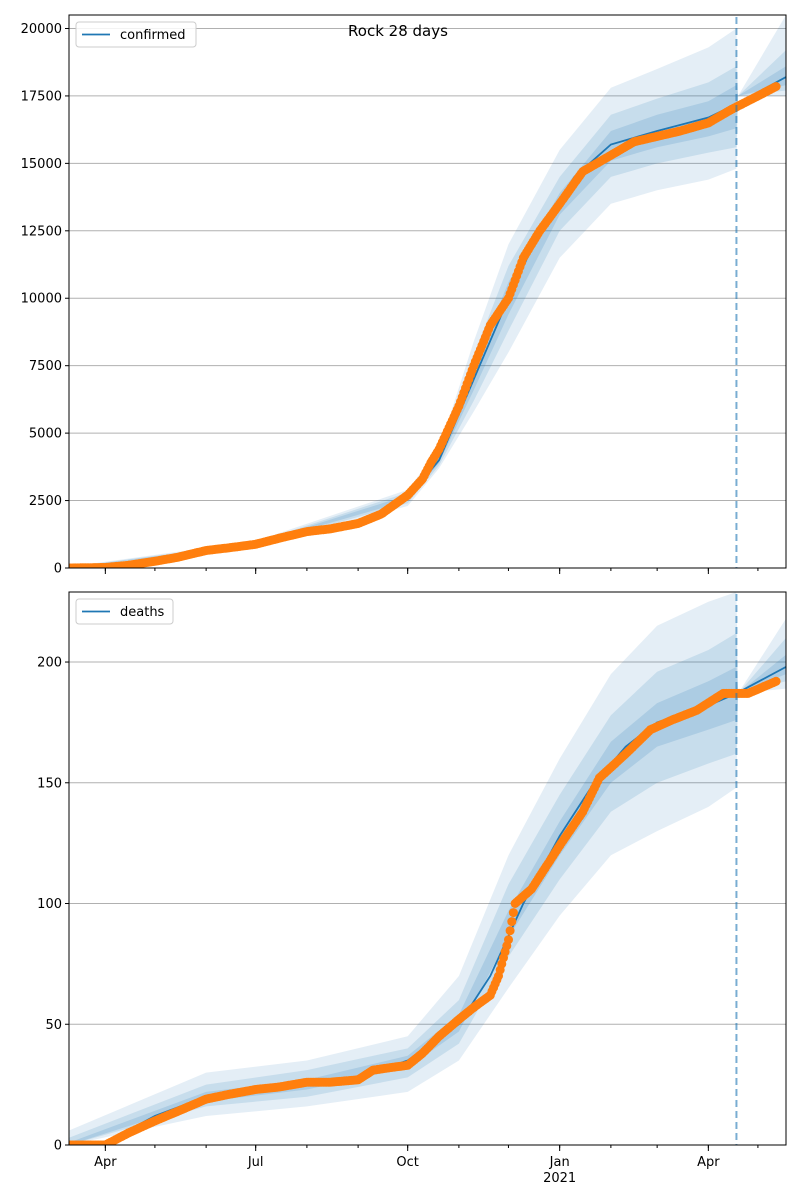  I want to click on deaths-y-tick-label: 200, so click(49, 663).